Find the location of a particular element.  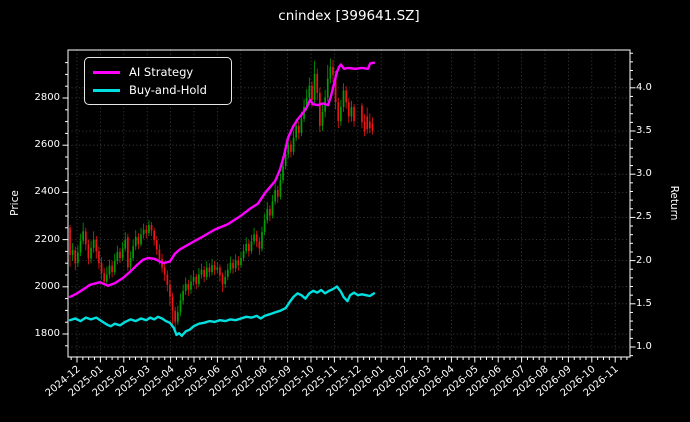

return-tick-label: 4.0 is located at coordinates (644, 87).